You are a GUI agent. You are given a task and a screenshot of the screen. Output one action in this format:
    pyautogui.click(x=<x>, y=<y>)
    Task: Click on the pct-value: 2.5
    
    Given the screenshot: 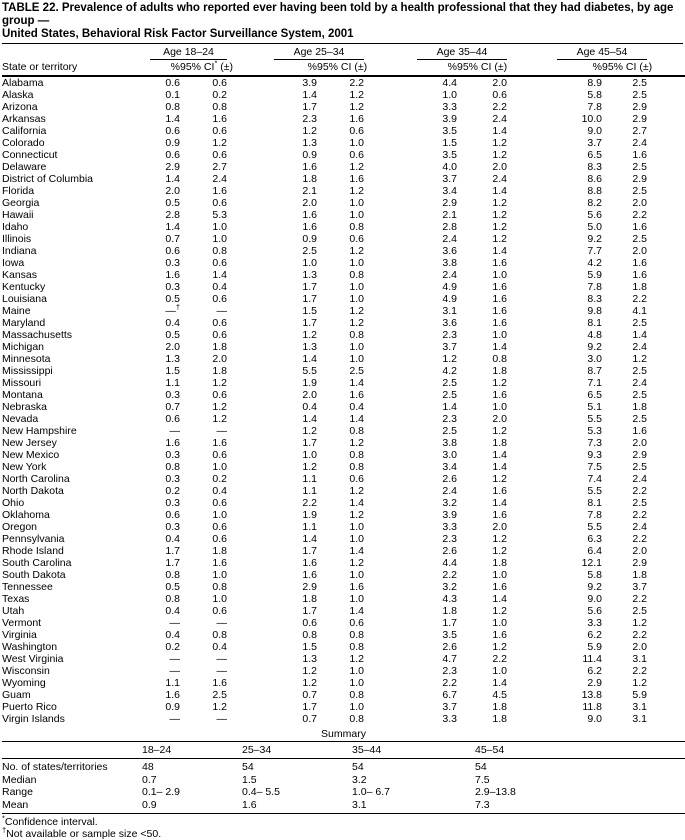 What is the action you would take?
    pyautogui.click(x=410, y=431)
    